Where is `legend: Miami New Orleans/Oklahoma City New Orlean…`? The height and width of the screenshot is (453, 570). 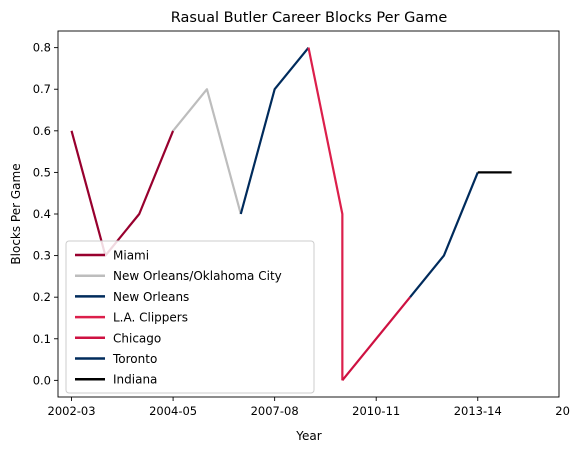 legend: Miami New Orleans/Oklahoma City New Orlean… is located at coordinates (190, 317).